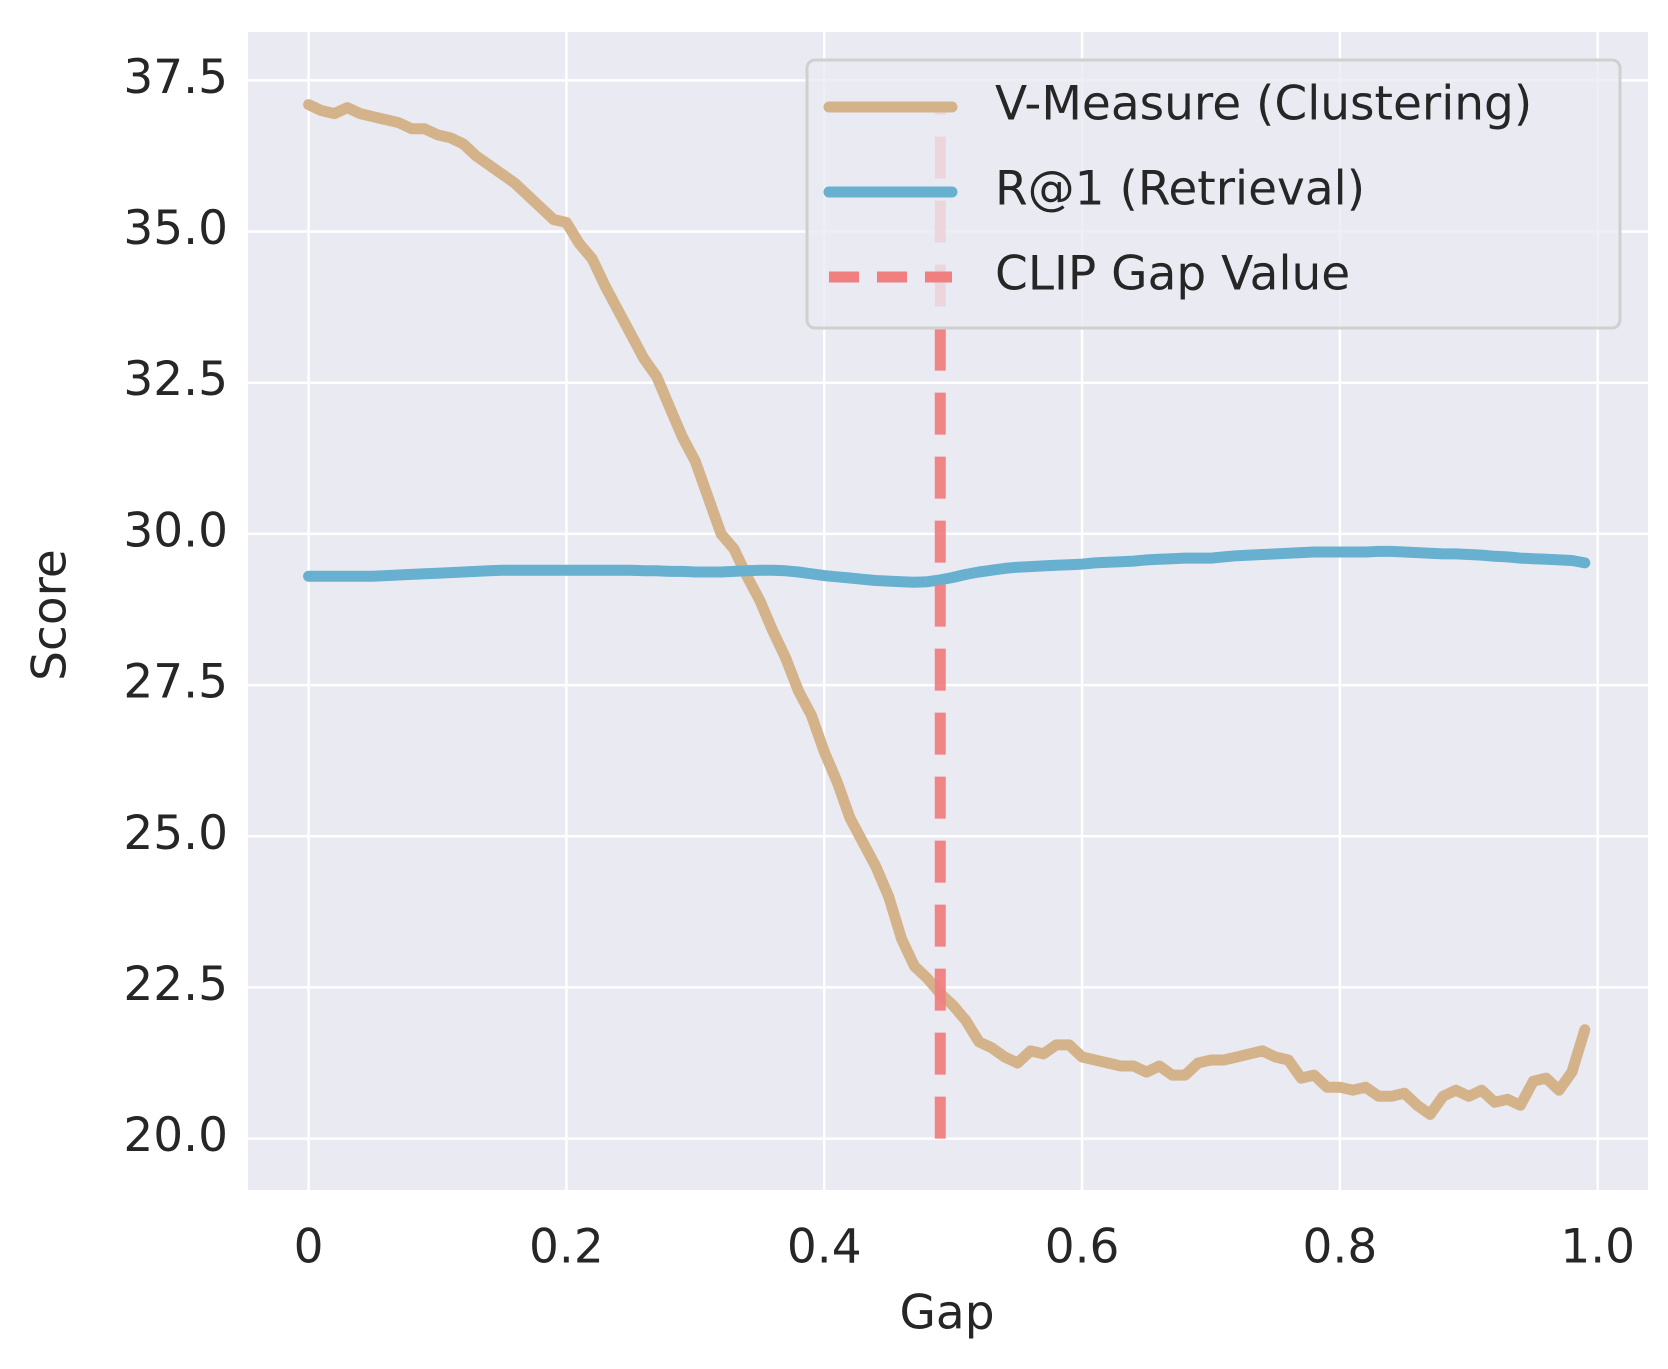 The width and height of the screenshot is (1668, 1369). I want to click on legend-label: R@1 (Retrieval), so click(1180, 189).